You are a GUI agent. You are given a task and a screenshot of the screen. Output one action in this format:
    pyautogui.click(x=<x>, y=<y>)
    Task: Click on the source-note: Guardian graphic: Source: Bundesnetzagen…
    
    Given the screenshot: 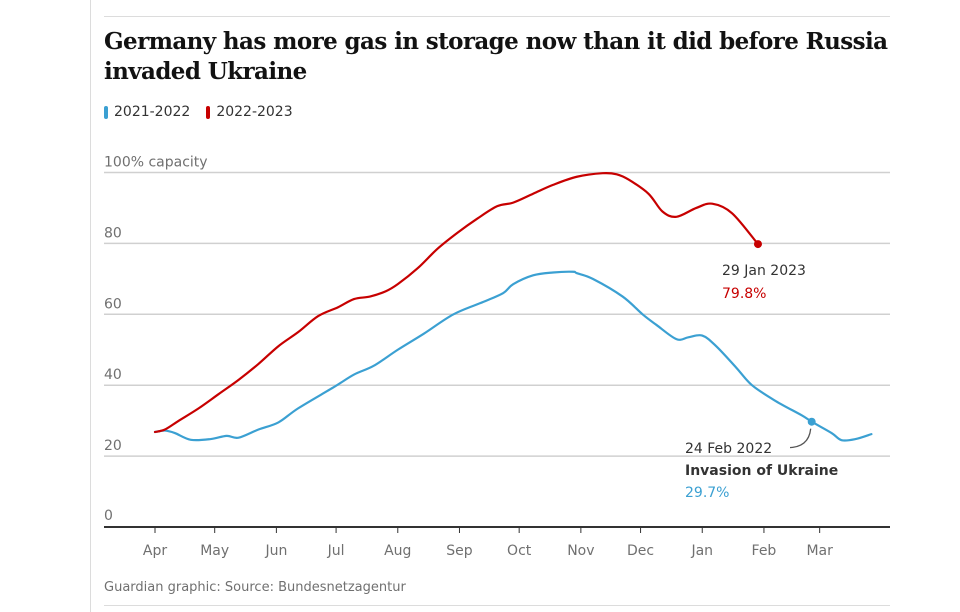 What is the action you would take?
    pyautogui.click(x=255, y=587)
    